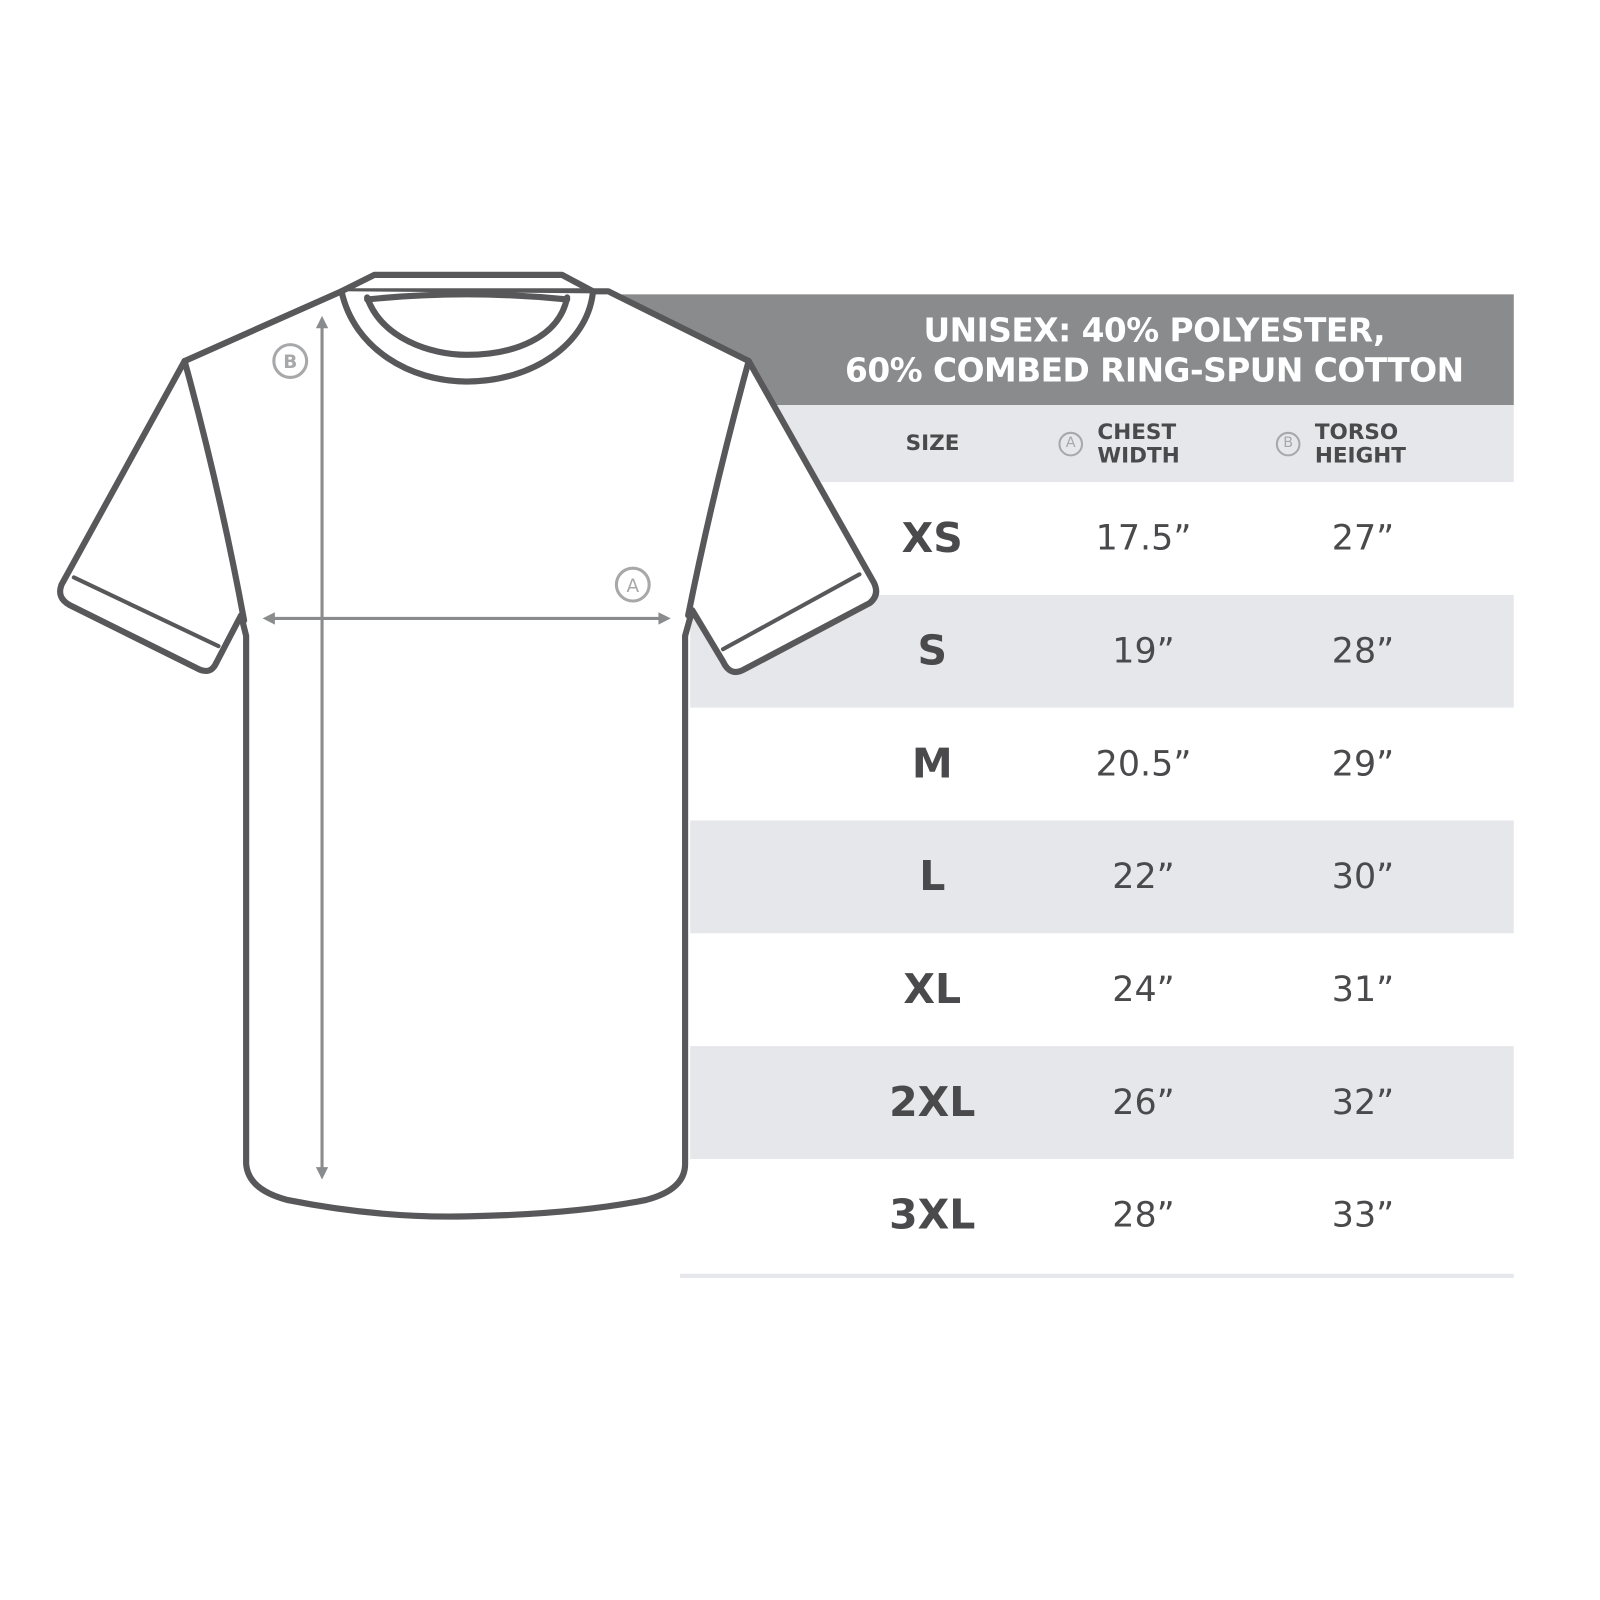 The height and width of the screenshot is (1600, 1600). I want to click on column-header: SIZE A CHEST WIDTH B TORSO HEIGHT, so click(1115, 444).